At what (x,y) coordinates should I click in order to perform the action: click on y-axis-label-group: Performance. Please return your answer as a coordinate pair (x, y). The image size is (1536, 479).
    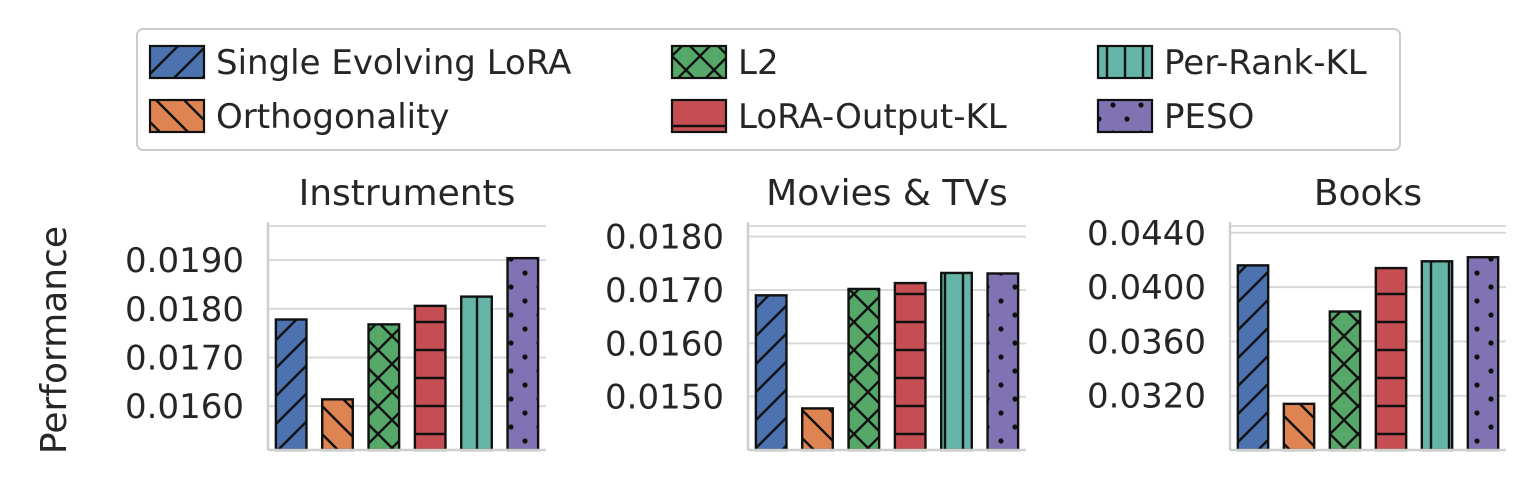
    Looking at the image, I should click on (54, 340).